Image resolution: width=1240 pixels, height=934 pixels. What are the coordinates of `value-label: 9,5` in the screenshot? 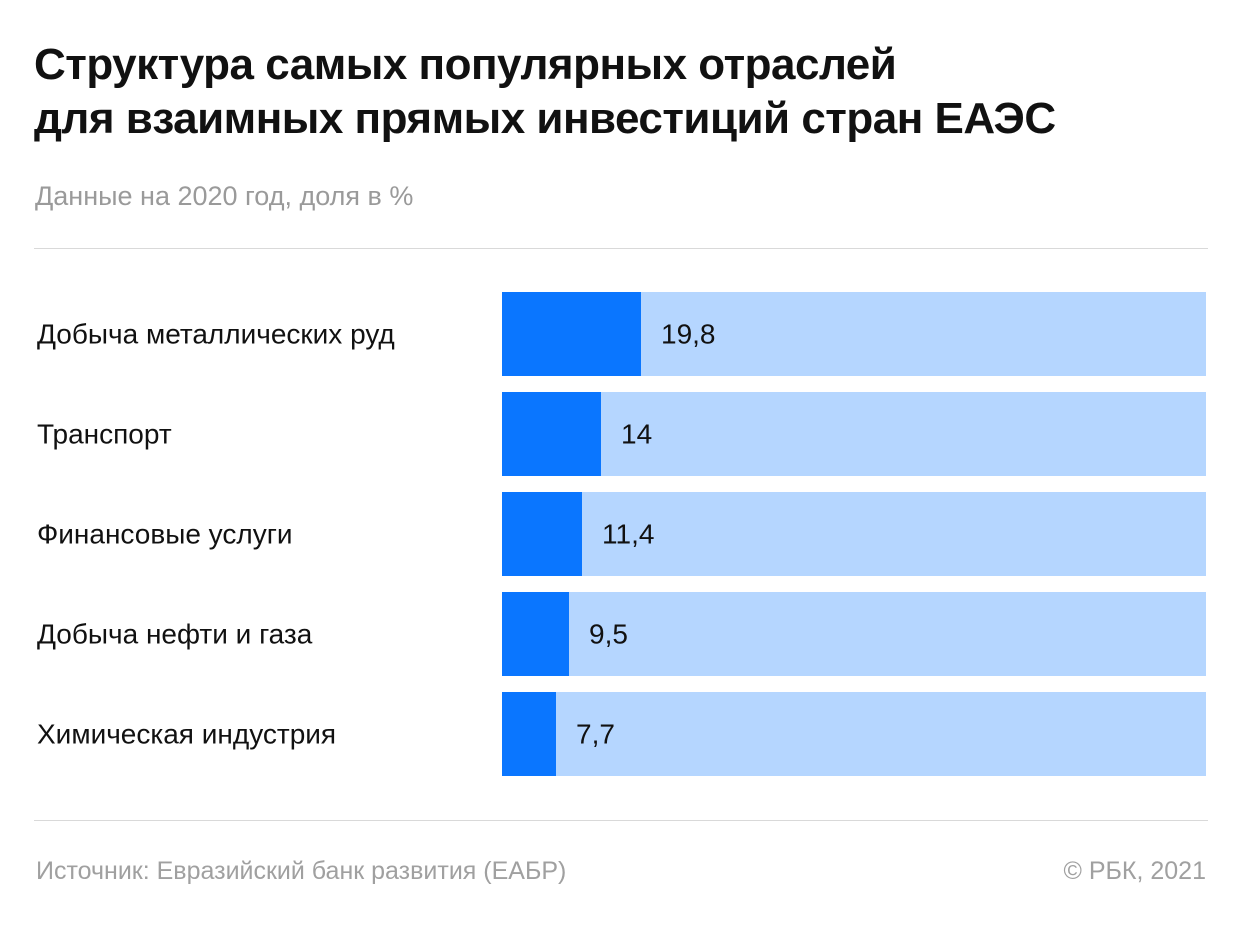 It's located at (608, 634).